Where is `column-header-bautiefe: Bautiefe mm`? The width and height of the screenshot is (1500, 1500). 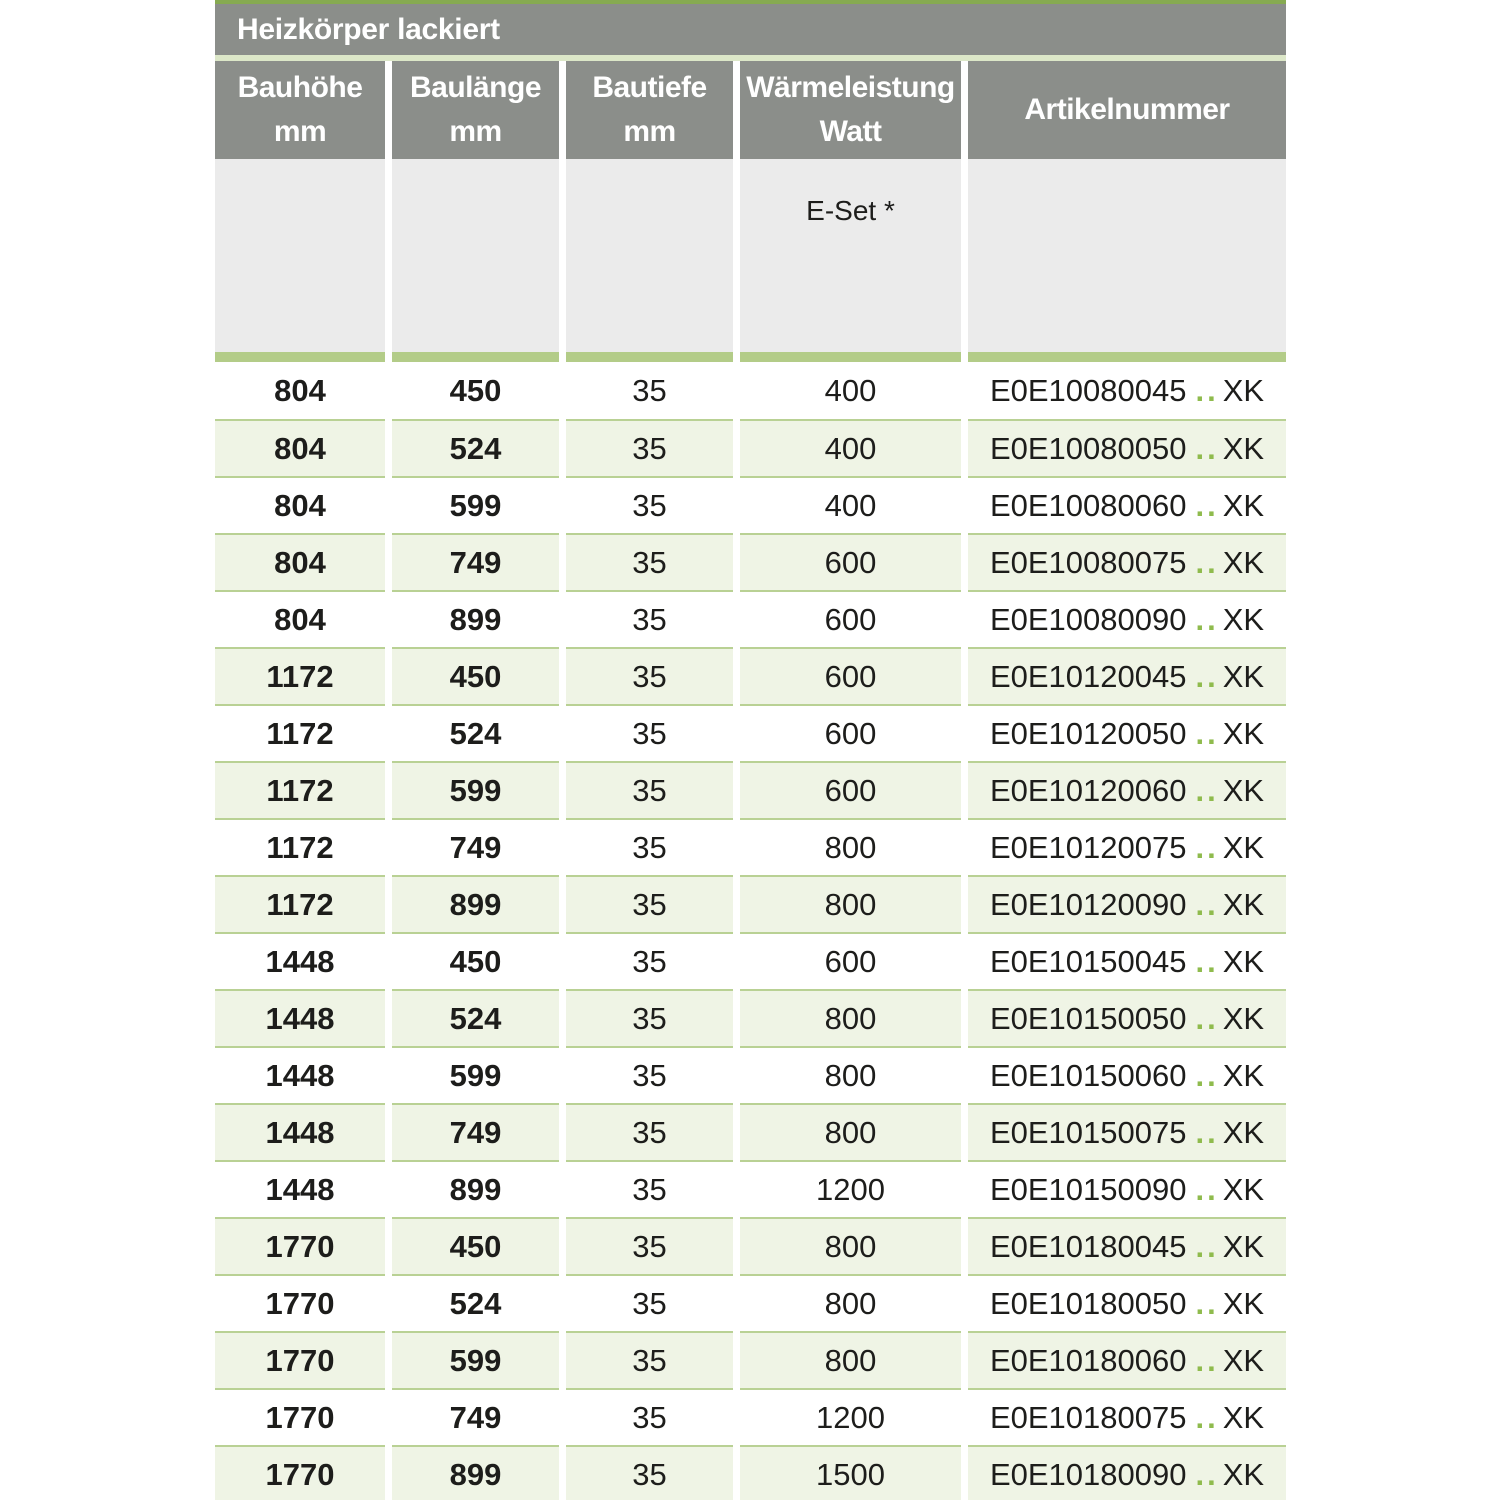 column-header-bautiefe: Bautiefe mm is located at coordinates (649, 110).